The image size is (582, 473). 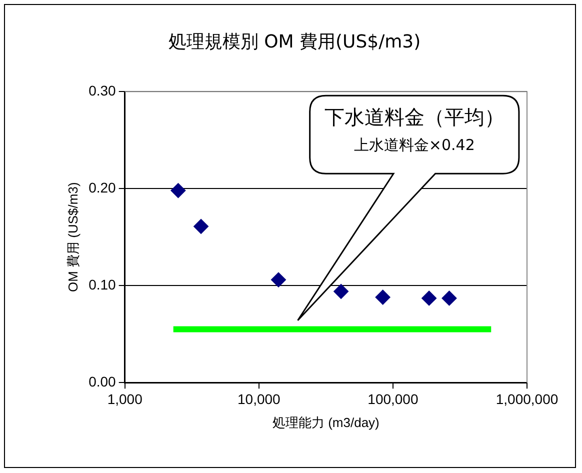 What do you see at coordinates (414, 117) in the screenshot?
I see `annotation: 下水道料金（平均）` at bounding box center [414, 117].